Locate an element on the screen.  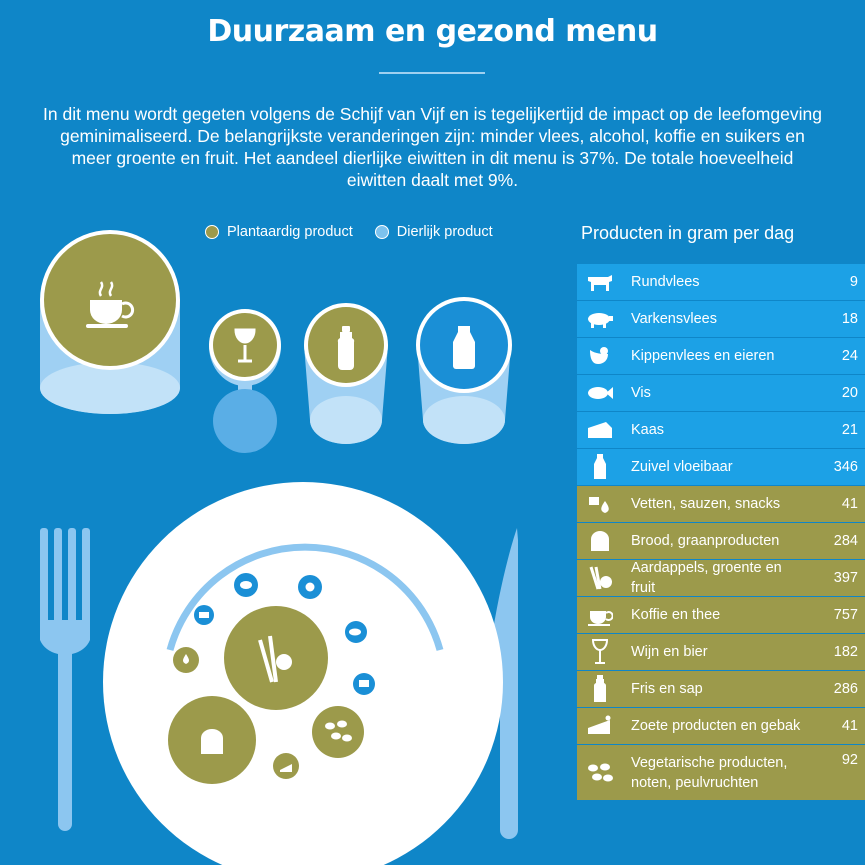
row-value: 21 is located at coordinates (849, 430).